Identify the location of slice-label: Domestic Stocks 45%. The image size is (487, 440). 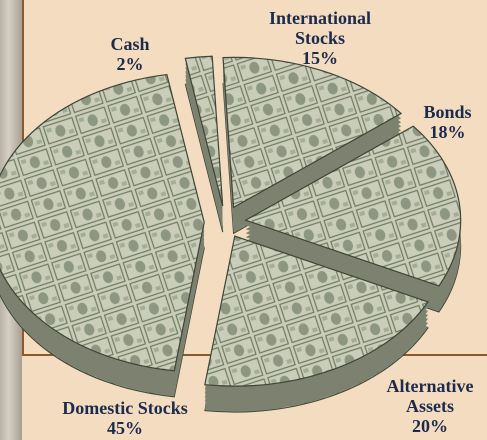
(125, 418).